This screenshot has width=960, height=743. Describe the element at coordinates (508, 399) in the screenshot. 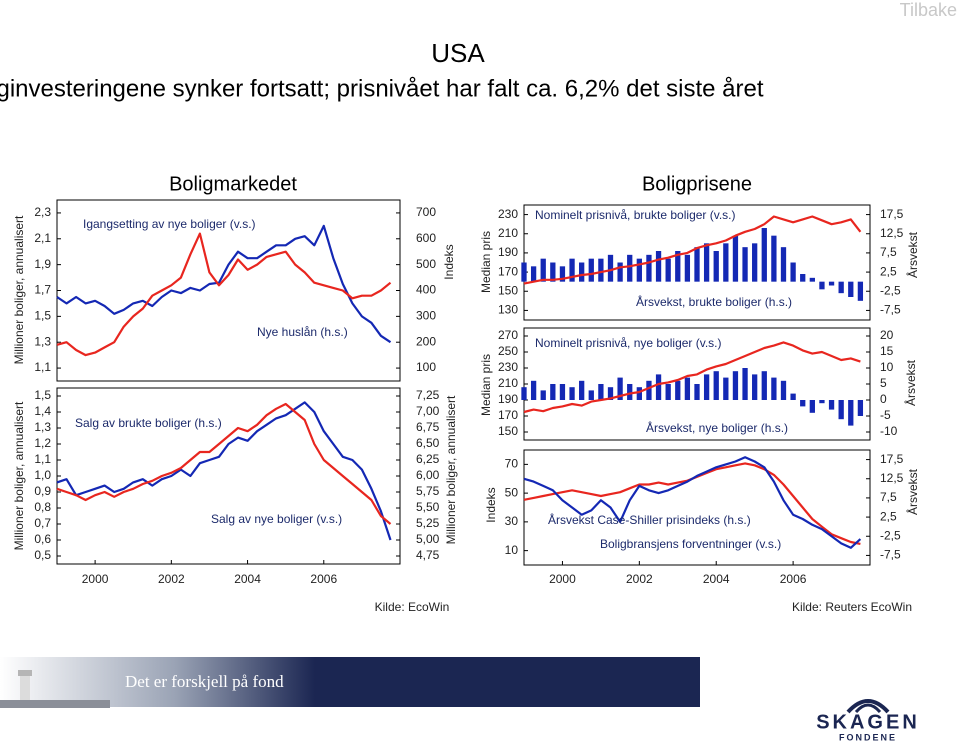

I see `y-tick-label: 190` at that location.